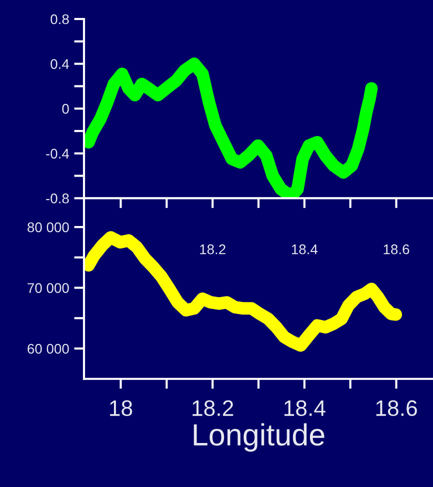  What do you see at coordinates (121, 408) in the screenshot?
I see `x-tick-label: 18` at bounding box center [121, 408].